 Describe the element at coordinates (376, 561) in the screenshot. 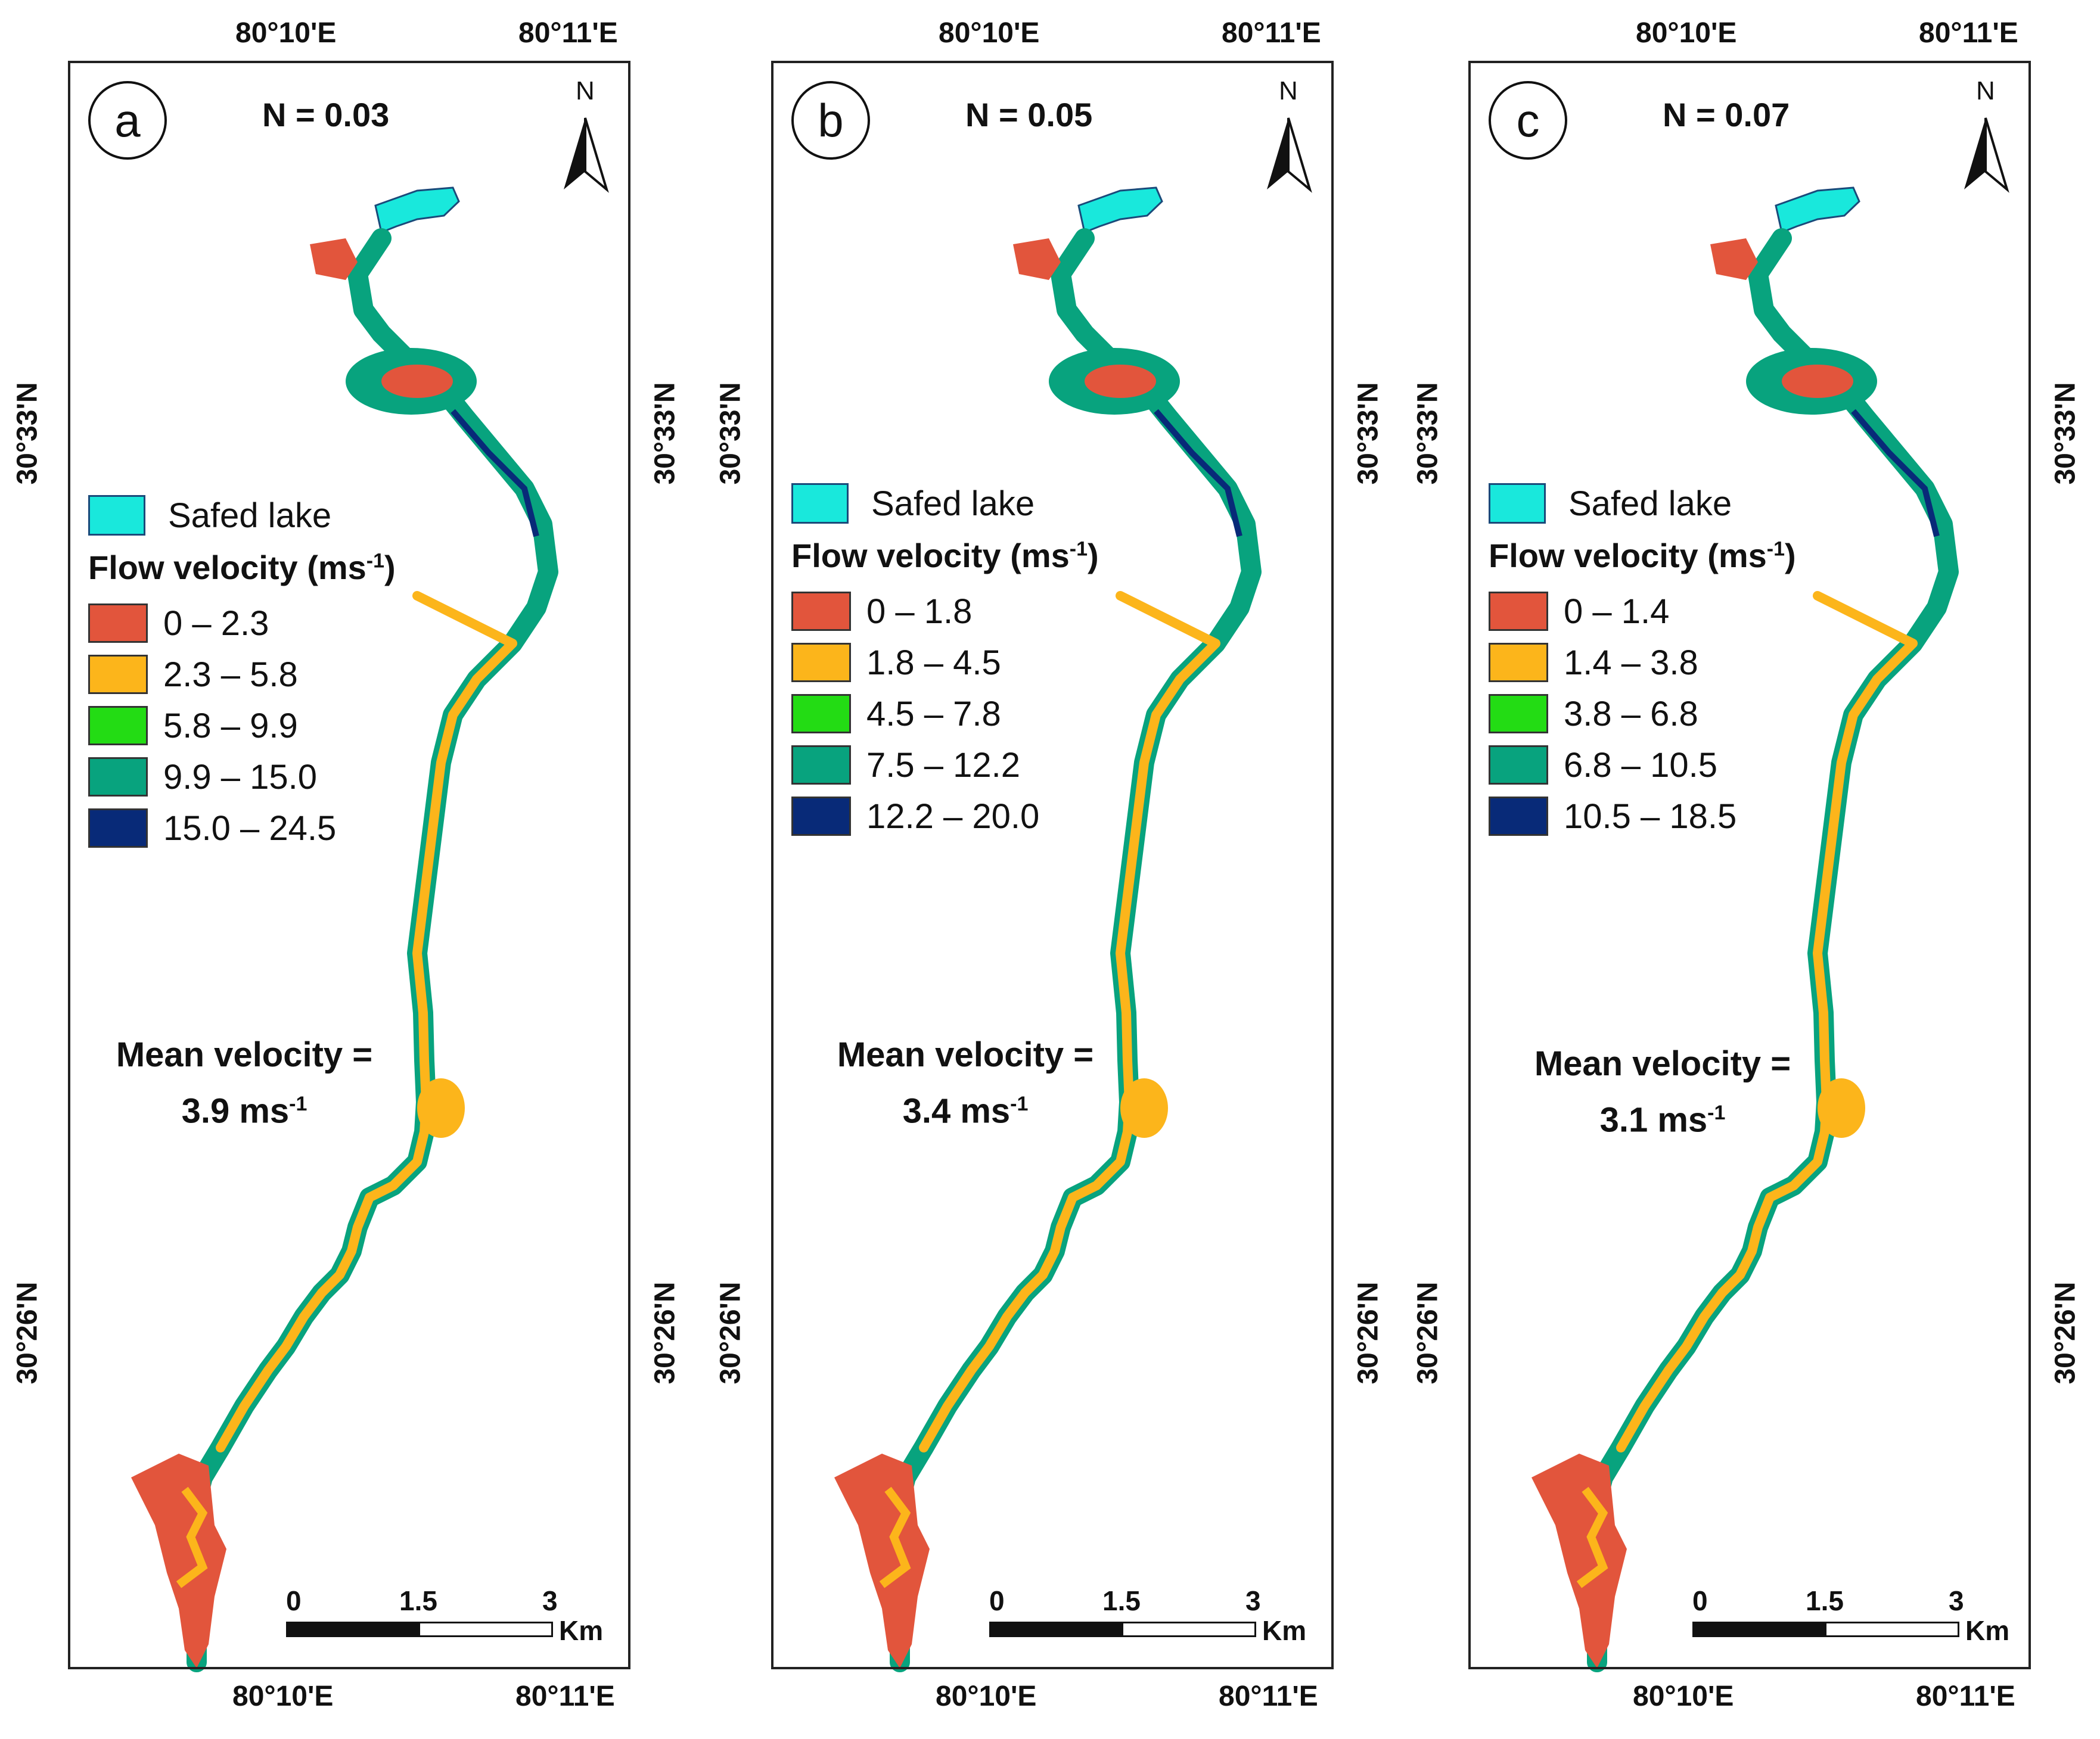

I see `legend-title-sup: -1` at that location.